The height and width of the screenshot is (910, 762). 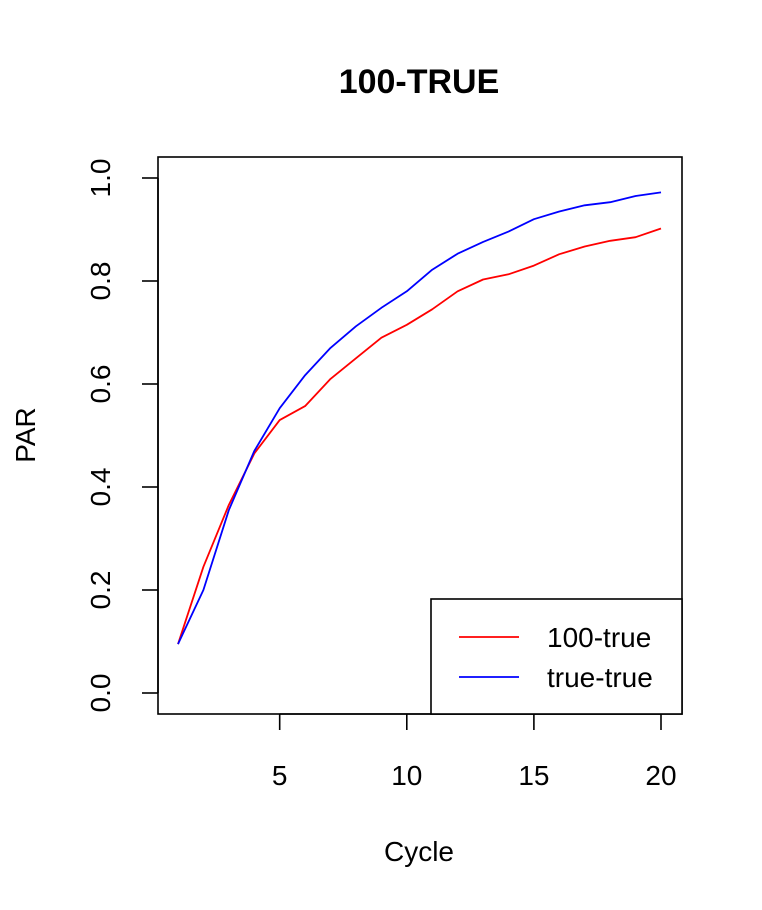 What do you see at coordinates (599, 637) in the screenshot?
I see `legend-label: 100-true` at bounding box center [599, 637].